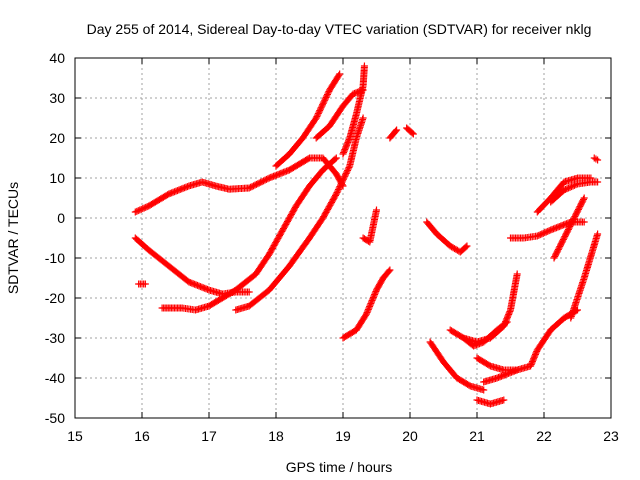  What do you see at coordinates (57, 98) in the screenshot?
I see `y-tick-label: 30` at bounding box center [57, 98].